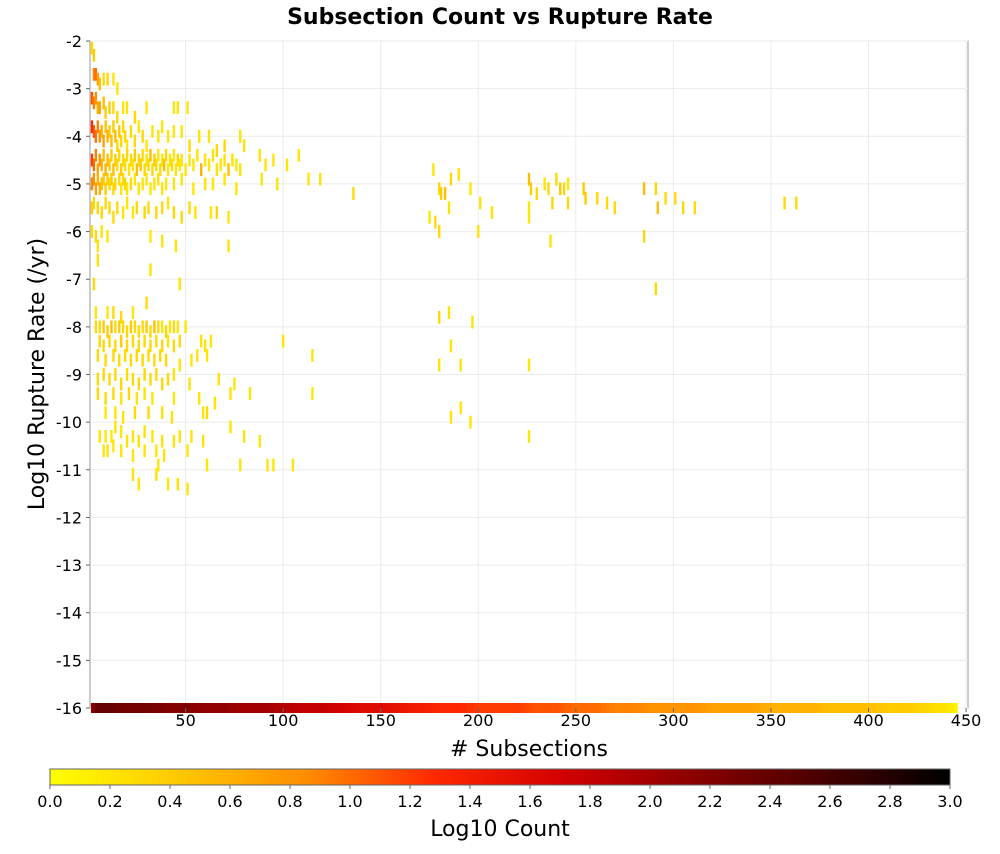 This screenshot has height=854, width=1000. Describe the element at coordinates (69, 422) in the screenshot. I see `y-tick-label: -10` at that location.